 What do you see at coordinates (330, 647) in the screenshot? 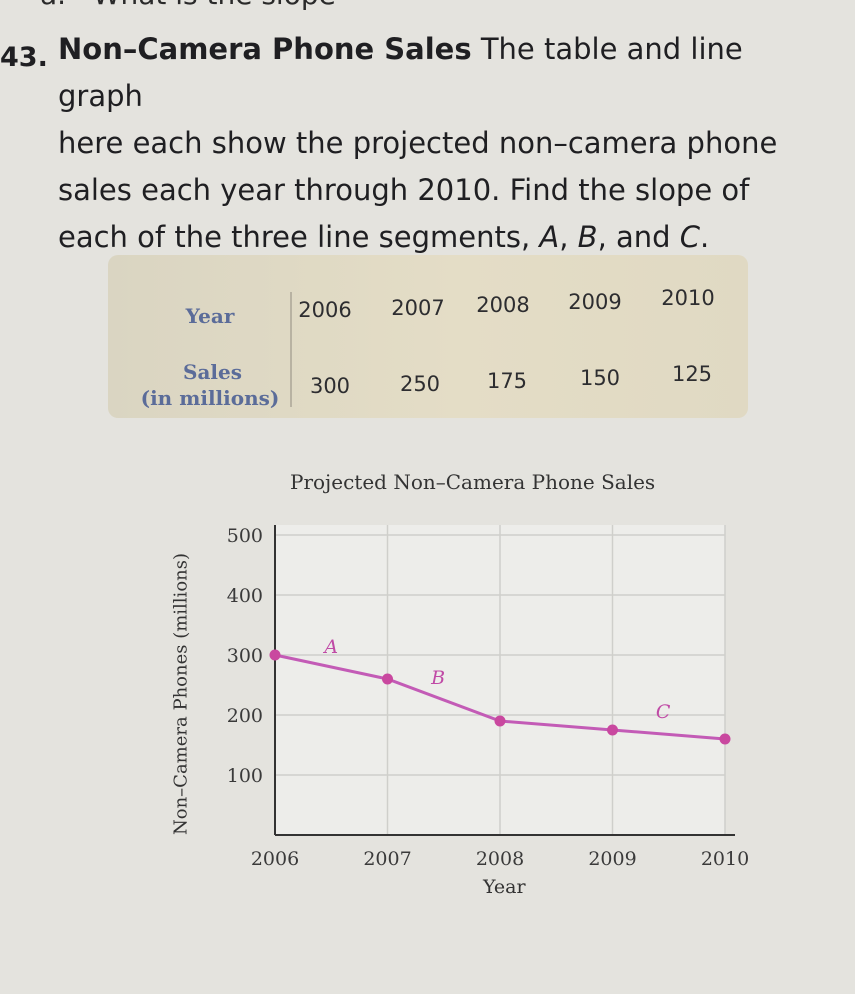
I see `segment-label: A` at bounding box center [330, 647].